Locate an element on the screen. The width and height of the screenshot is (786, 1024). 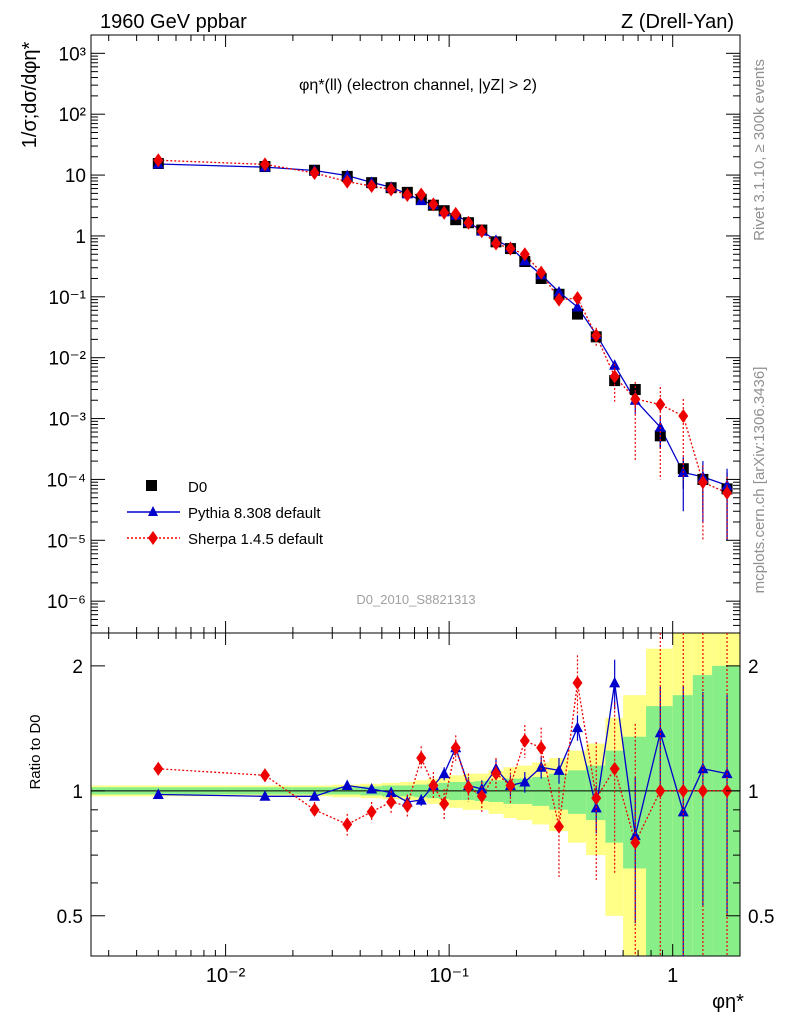
y-tick-label: 10² is located at coordinates (72, 115).